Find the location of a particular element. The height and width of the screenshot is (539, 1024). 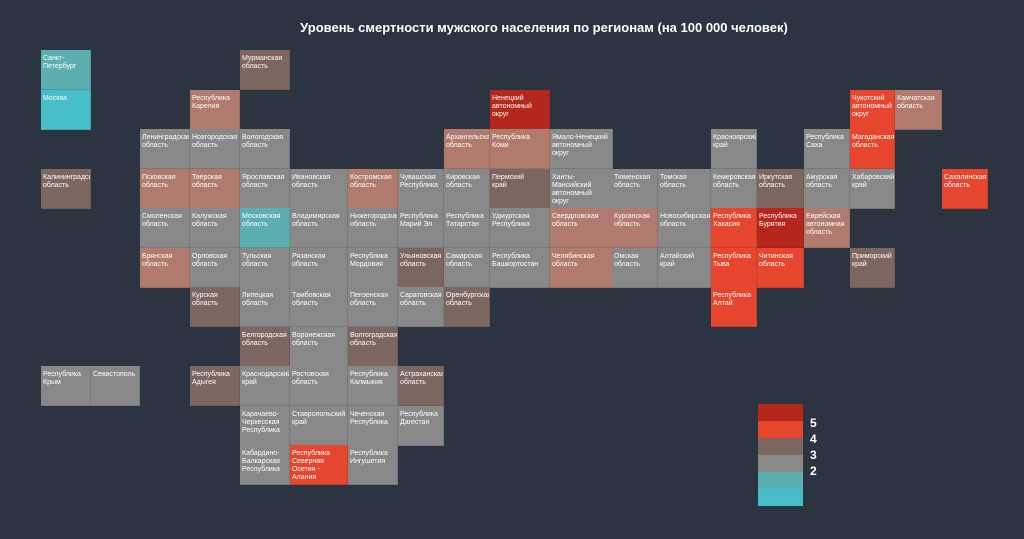

region-tile: Республика Саха is located at coordinates (827, 149).